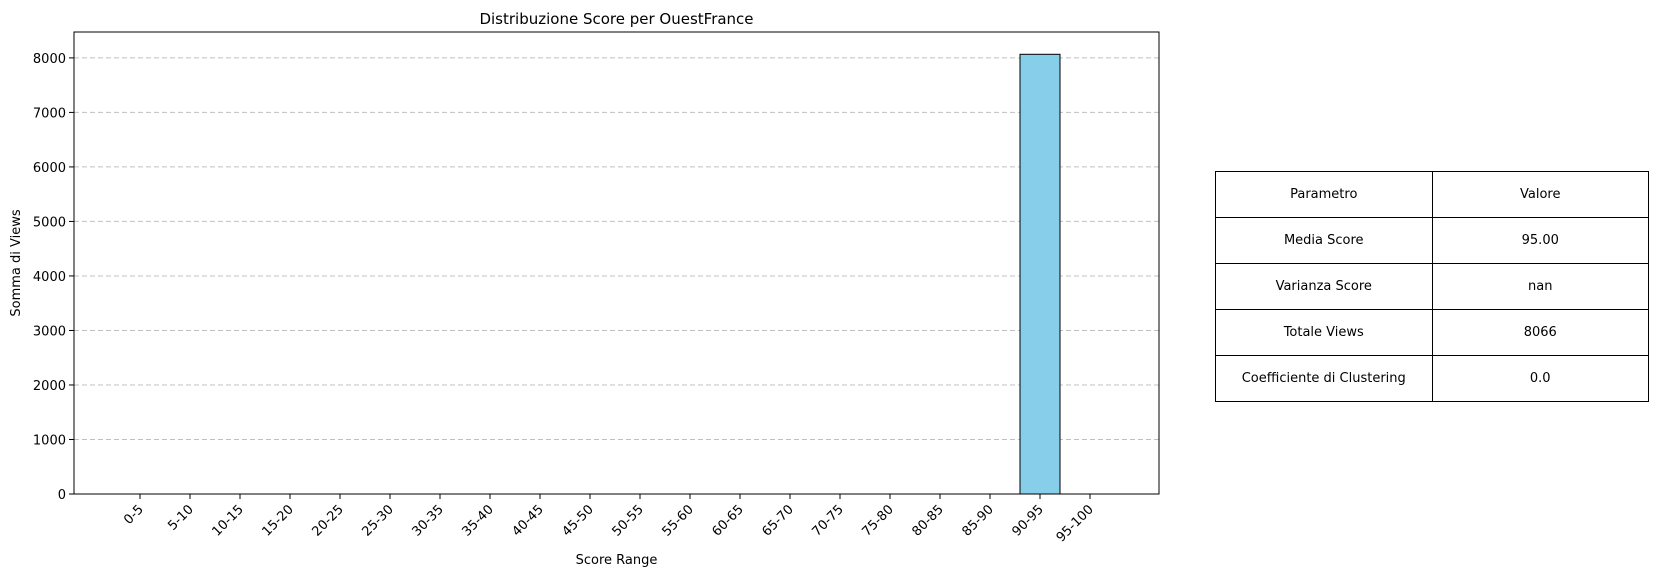 The image size is (1657, 578). I want to click on y-tick-label: 3000, so click(49, 331).